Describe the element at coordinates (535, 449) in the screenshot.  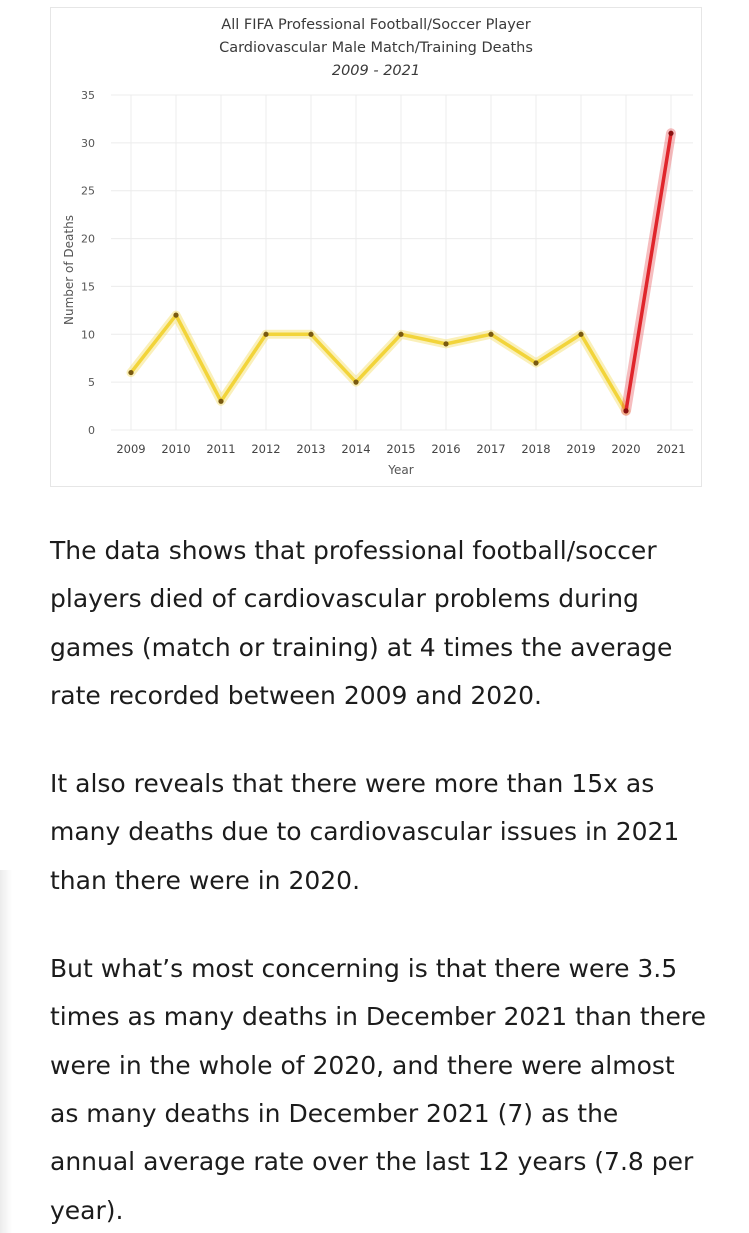
I see `x-tick-label-2018: 2018` at that location.